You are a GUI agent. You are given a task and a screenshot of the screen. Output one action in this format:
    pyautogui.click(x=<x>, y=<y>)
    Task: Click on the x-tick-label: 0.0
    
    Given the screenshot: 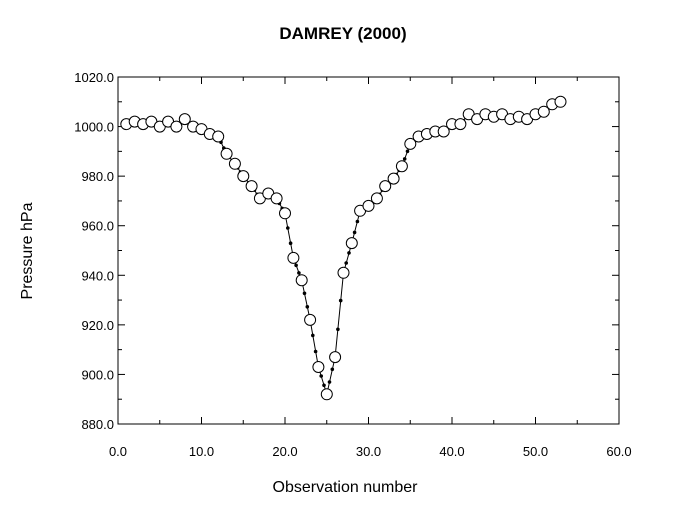 What is the action you would take?
    pyautogui.click(x=118, y=451)
    